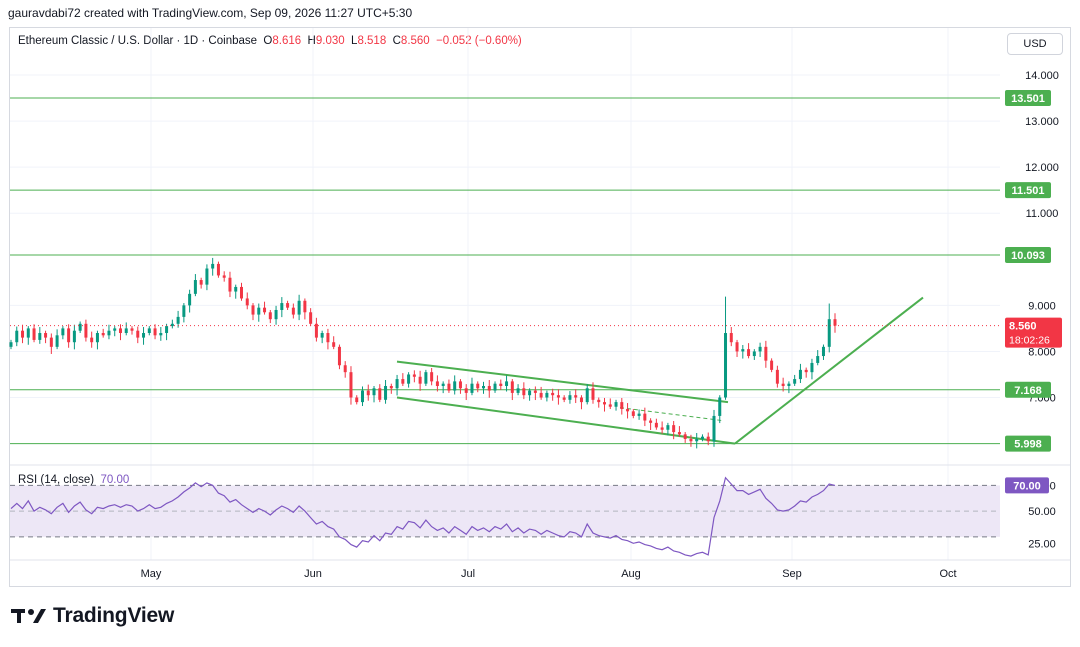 The width and height of the screenshot is (1080, 647). I want to click on low-label: L, so click(354, 41).